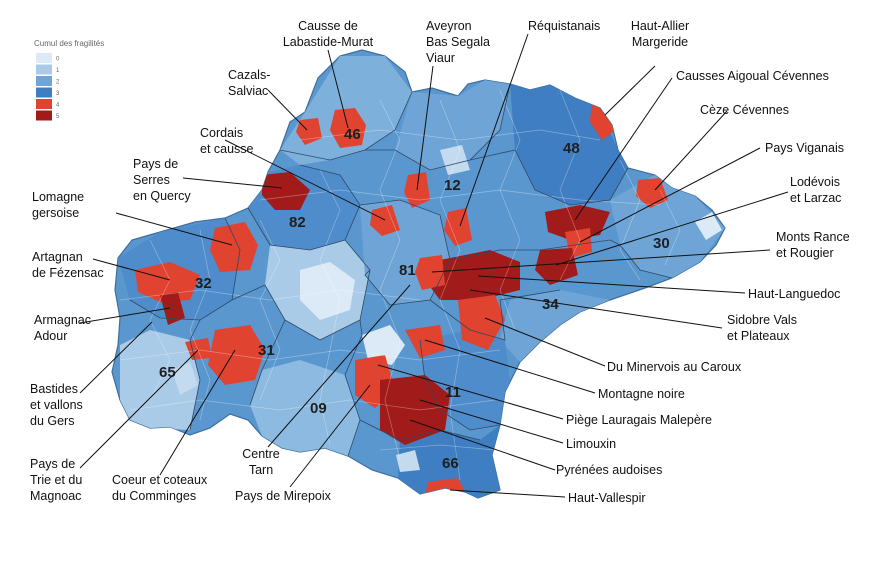 This screenshot has width=873, height=563. Describe the element at coordinates (330, 436) in the screenshot. I see `leader-mirepoix` at that location.